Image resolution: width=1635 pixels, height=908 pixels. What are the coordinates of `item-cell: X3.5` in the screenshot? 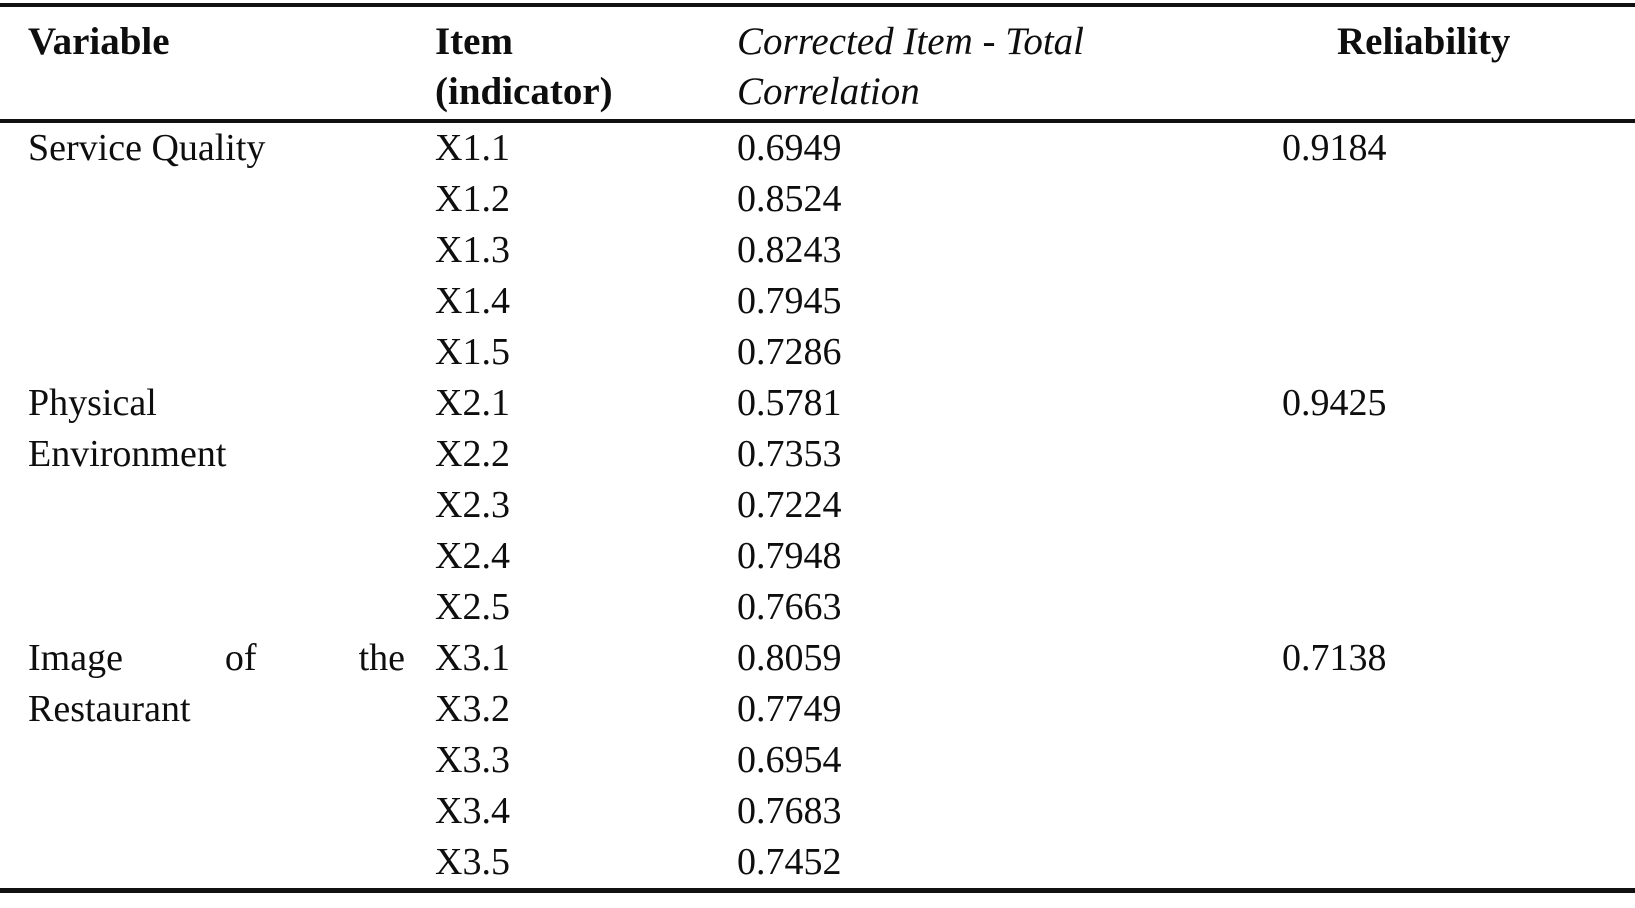 It's located at (472, 862).